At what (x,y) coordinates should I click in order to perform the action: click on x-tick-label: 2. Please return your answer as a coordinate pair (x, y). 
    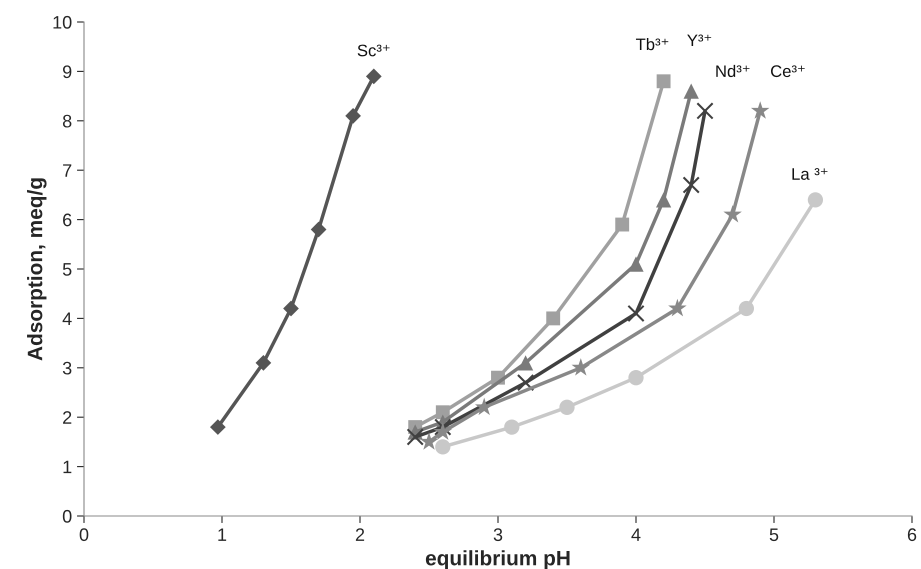
    Looking at the image, I should click on (360, 534).